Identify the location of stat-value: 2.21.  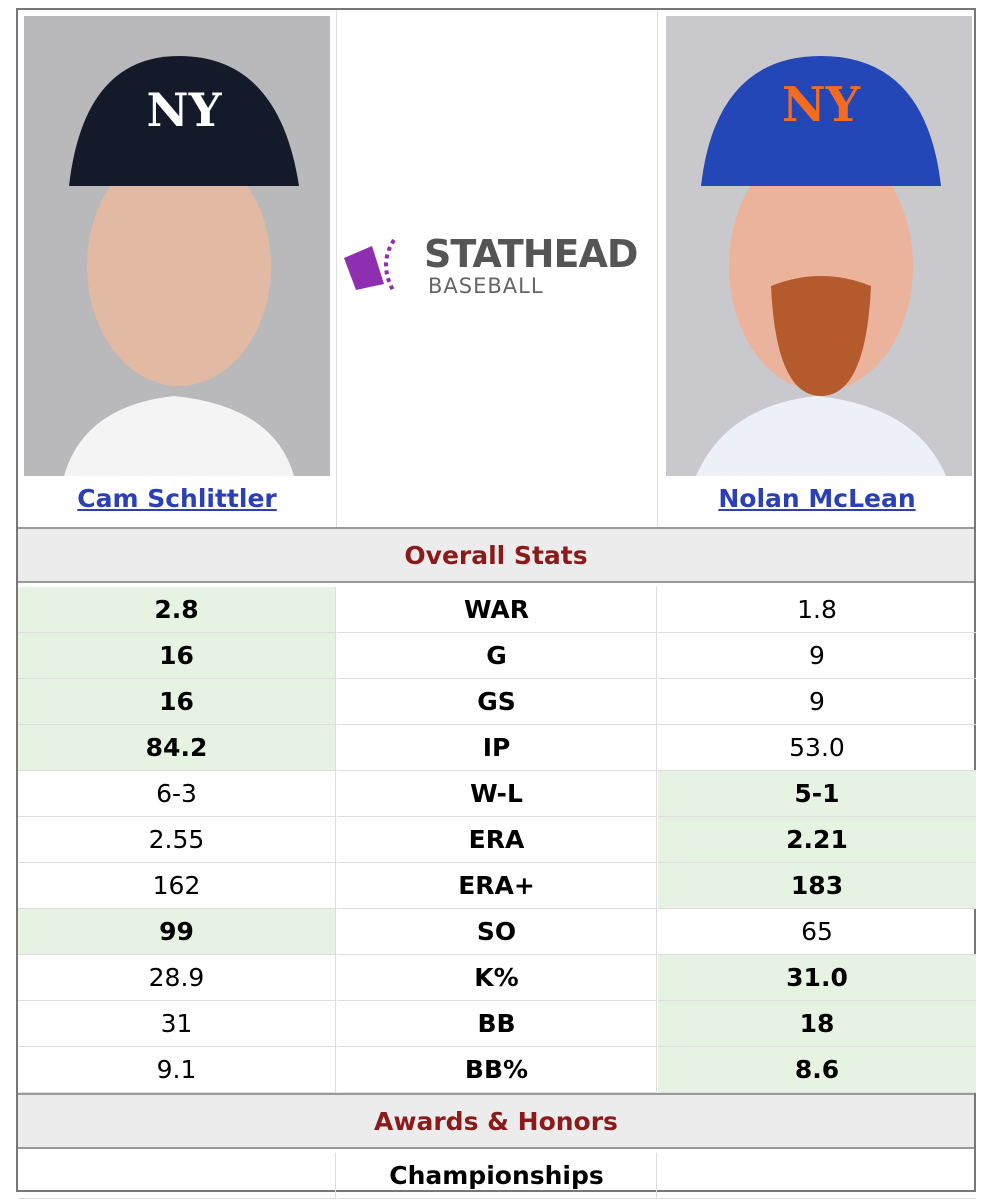
(817, 840).